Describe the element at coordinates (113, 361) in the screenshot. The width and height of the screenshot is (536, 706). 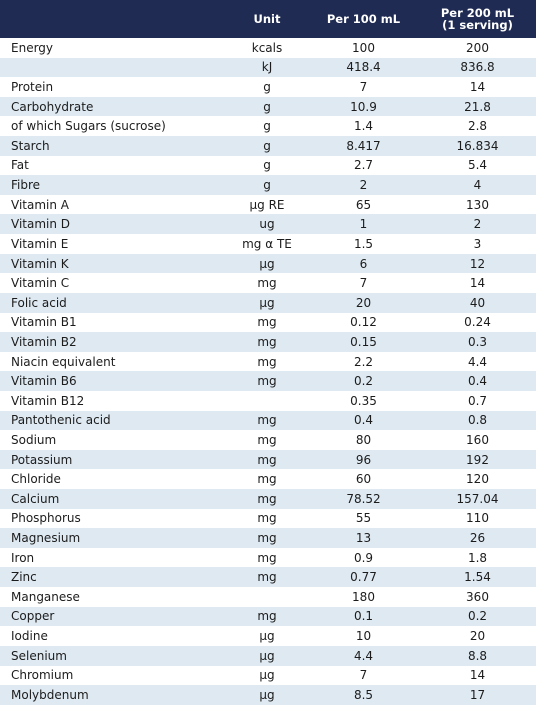
I see `nutrient-name: Niacin equivalent` at that location.